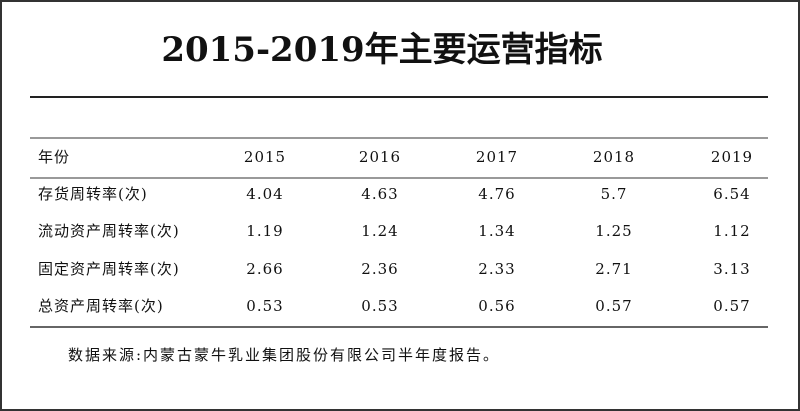 The width and height of the screenshot is (800, 411). Describe the element at coordinates (614, 194) in the screenshot. I see `cell-value: 5.7` at that location.